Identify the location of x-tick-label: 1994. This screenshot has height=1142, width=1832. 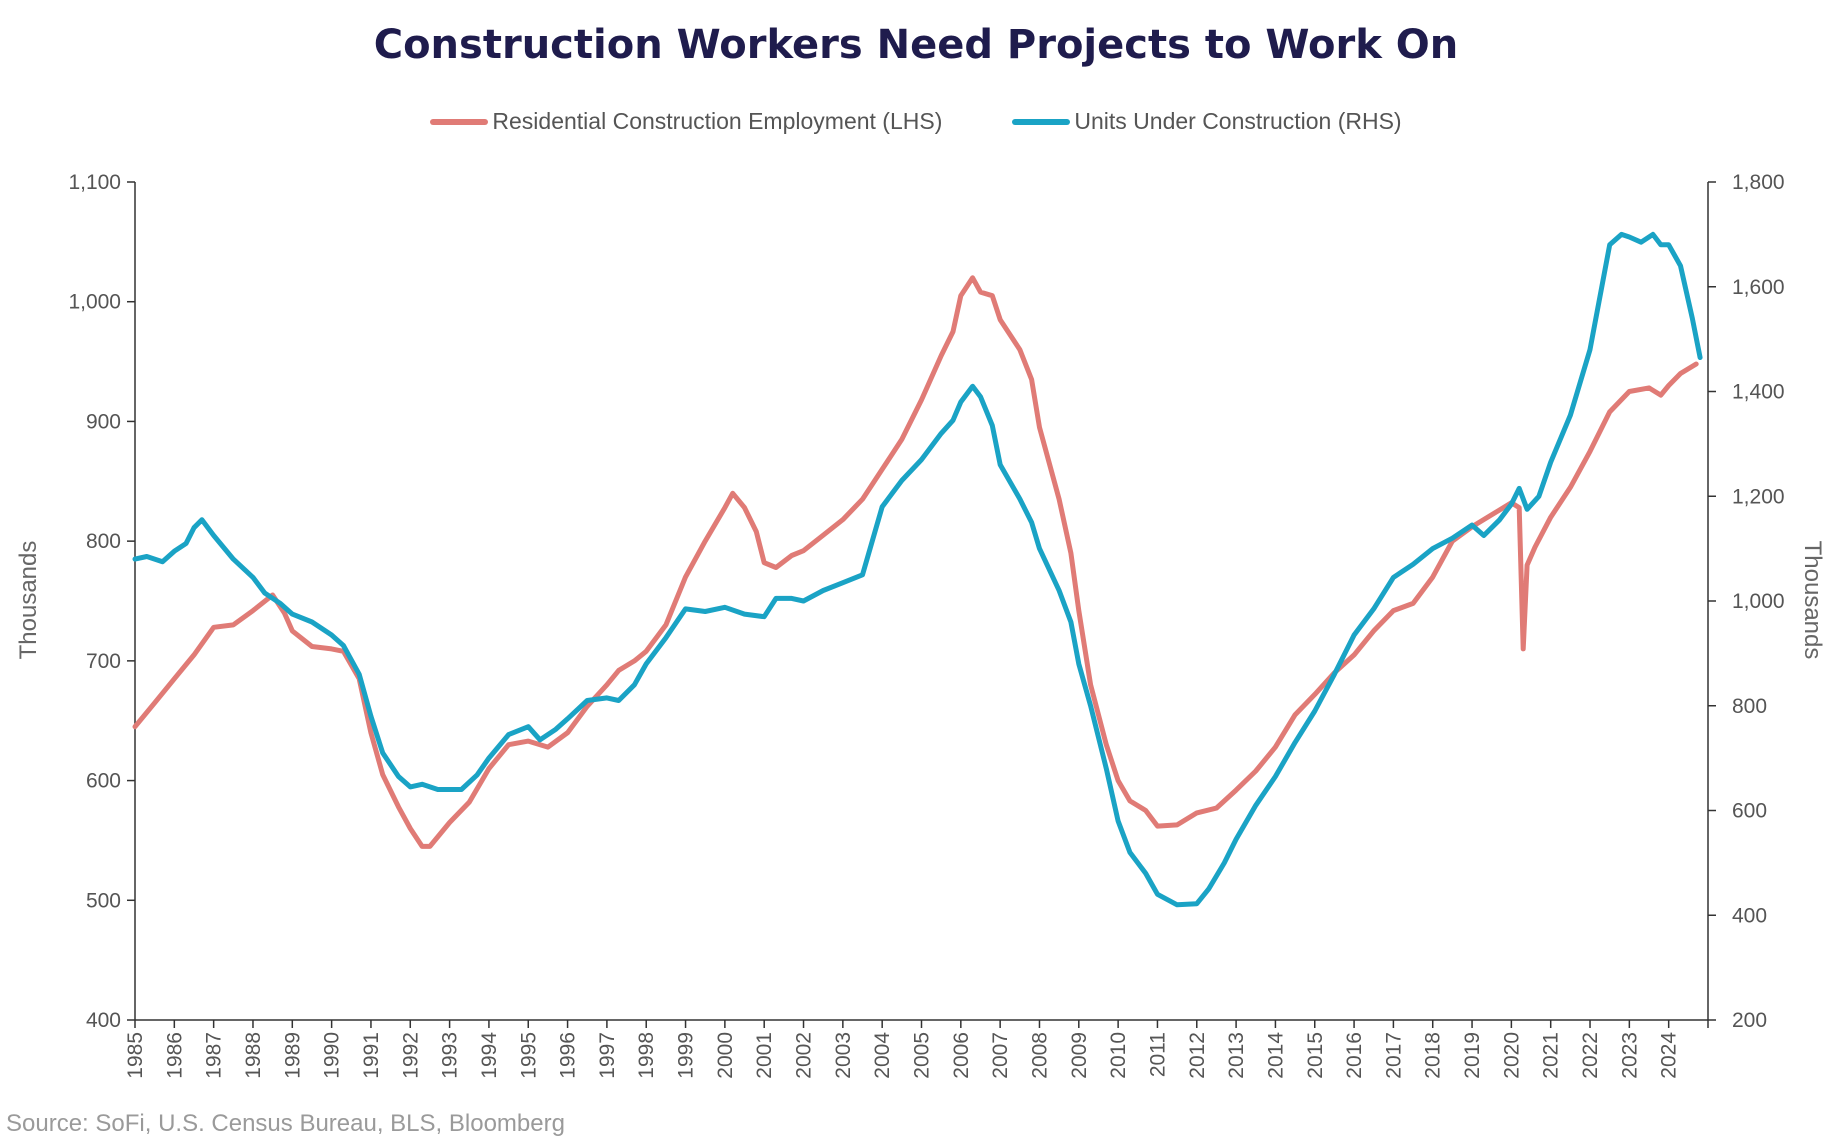
(489, 1055).